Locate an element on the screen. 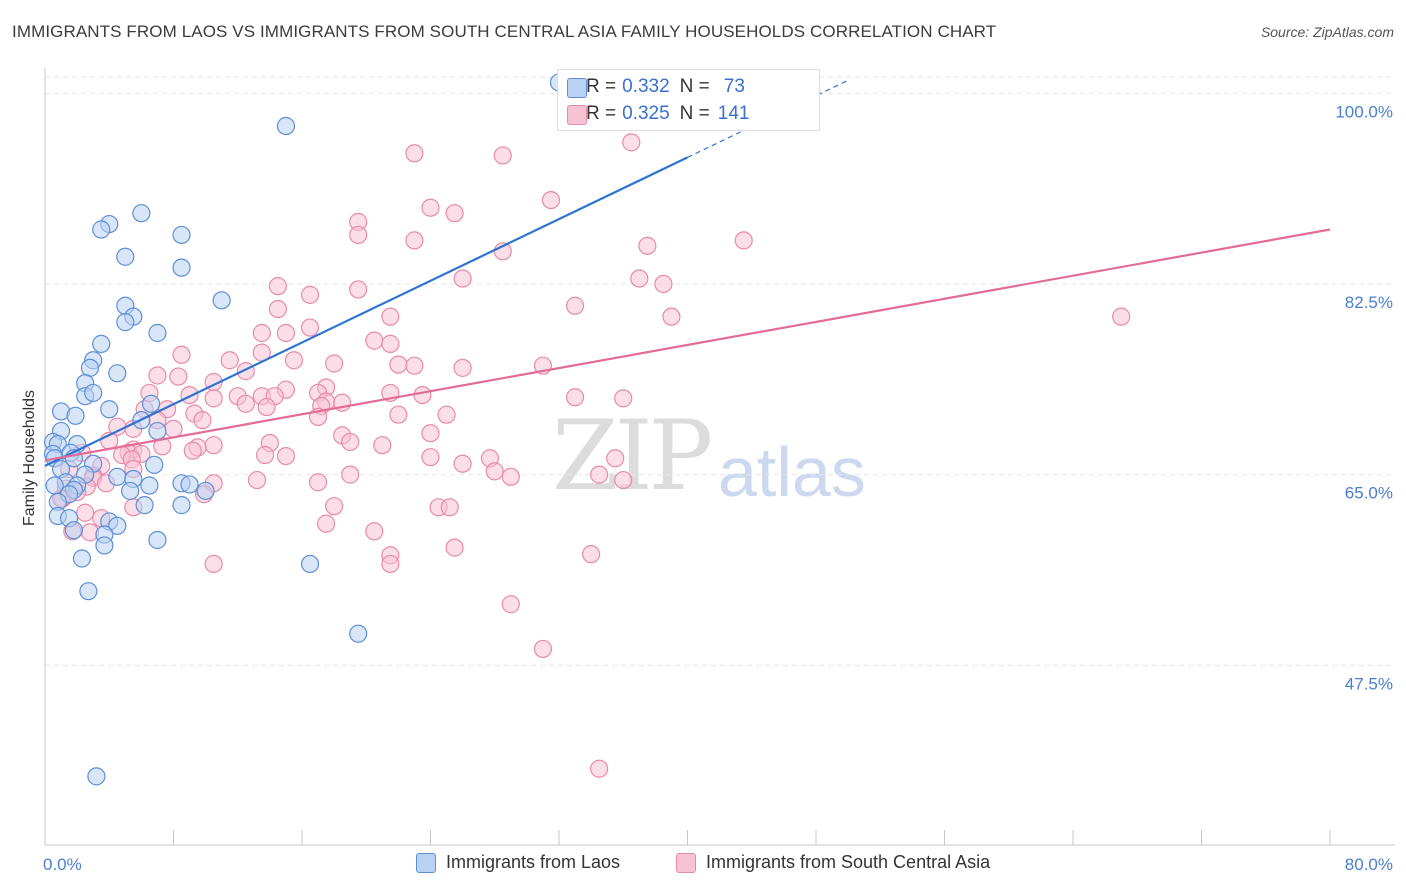  y-tick-label: 65.0% is located at coordinates (1369, 493).